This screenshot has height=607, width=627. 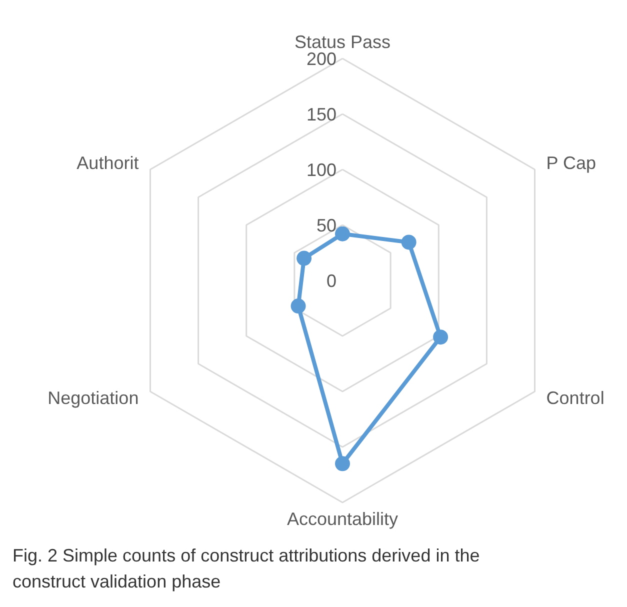 What do you see at coordinates (107, 162) in the screenshot?
I see `spoke-label: Authorit` at bounding box center [107, 162].